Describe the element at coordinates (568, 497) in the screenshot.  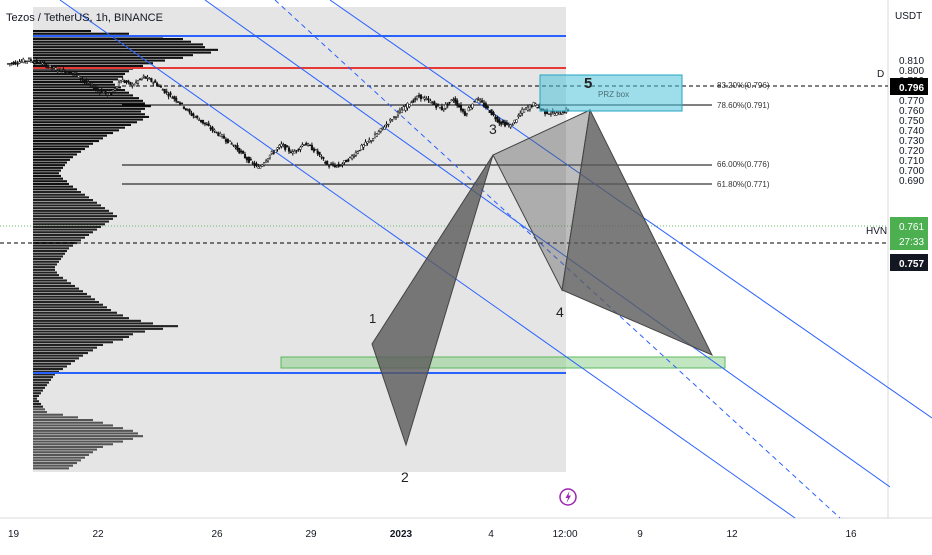
I see `lightning-event-icon` at that location.